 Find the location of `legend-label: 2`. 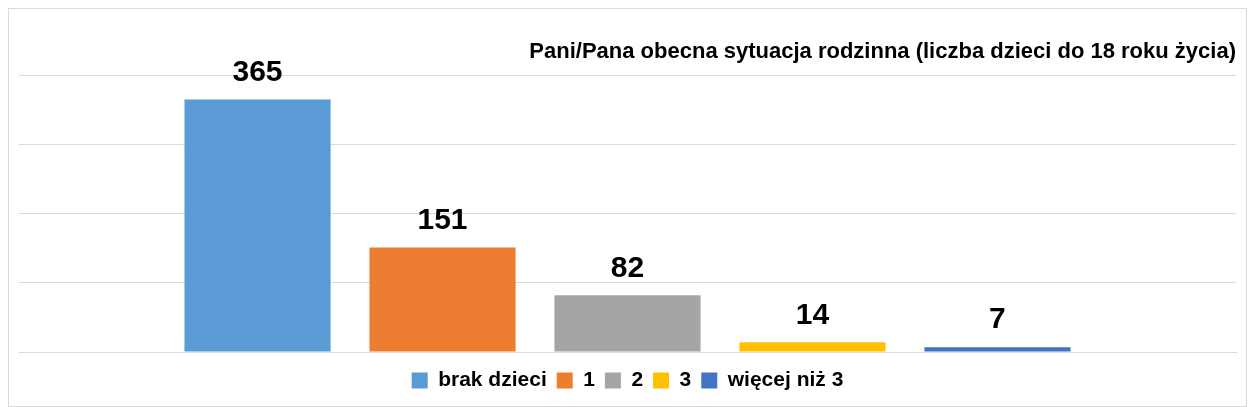

legend-label: 2 is located at coordinates (637, 379).